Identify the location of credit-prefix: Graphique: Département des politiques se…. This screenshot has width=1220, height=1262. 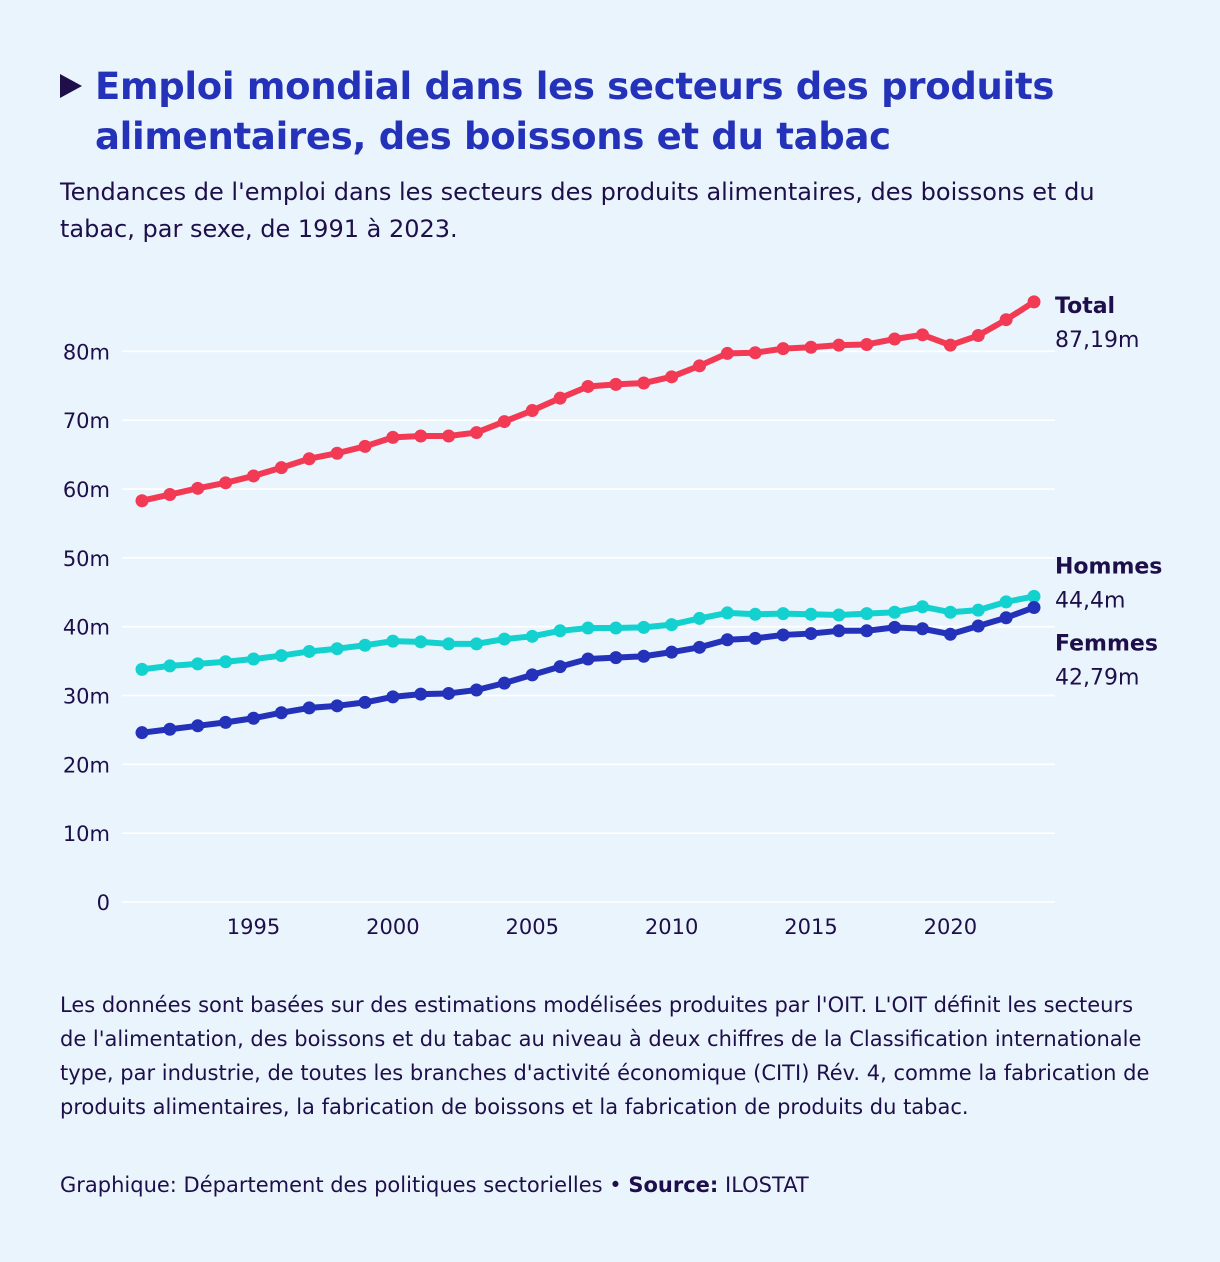
(341, 1185).